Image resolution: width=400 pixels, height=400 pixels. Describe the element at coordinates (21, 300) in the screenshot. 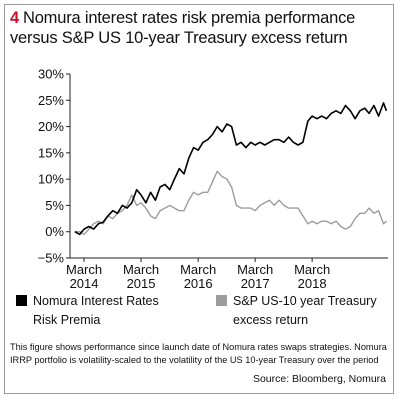

I see `legend-swatch-risk-premia` at that location.